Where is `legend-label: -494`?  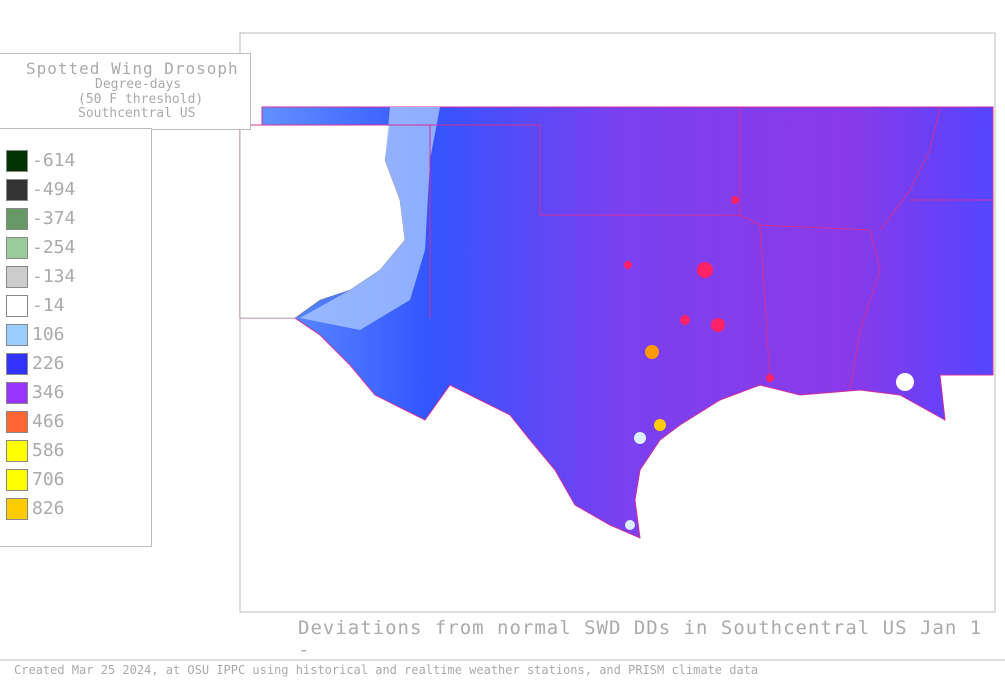
legend-label: -494 is located at coordinates (54, 189).